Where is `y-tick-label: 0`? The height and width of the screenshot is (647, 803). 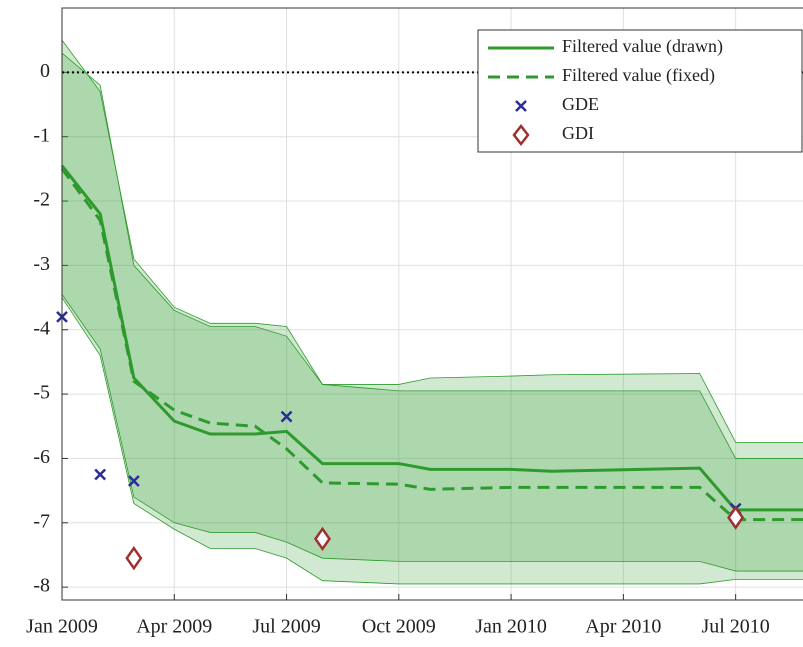
y-tick-label: 0 is located at coordinates (45, 71).